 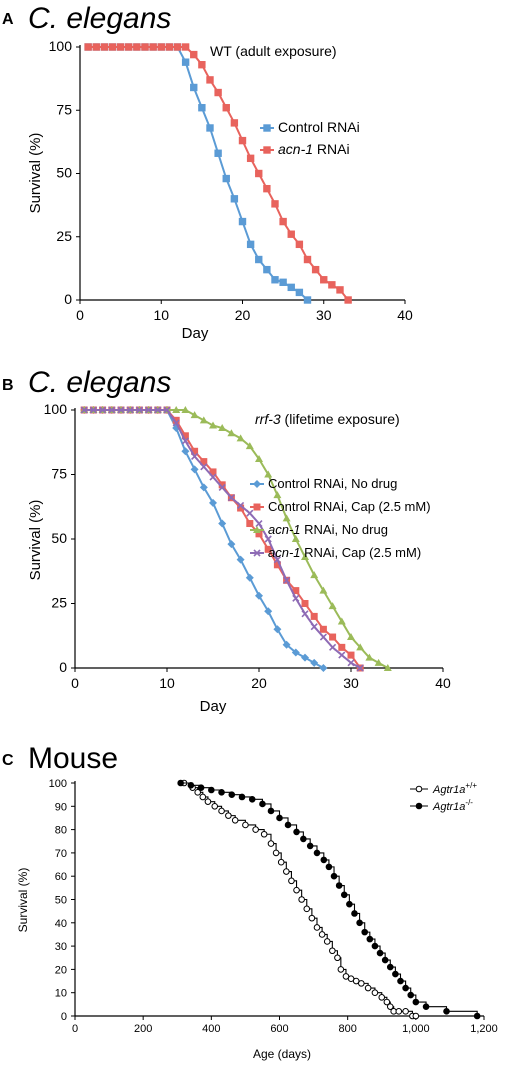 What do you see at coordinates (284, 552) in the screenshot?
I see `panel-b-legend-label-gene: acn-1` at bounding box center [284, 552].